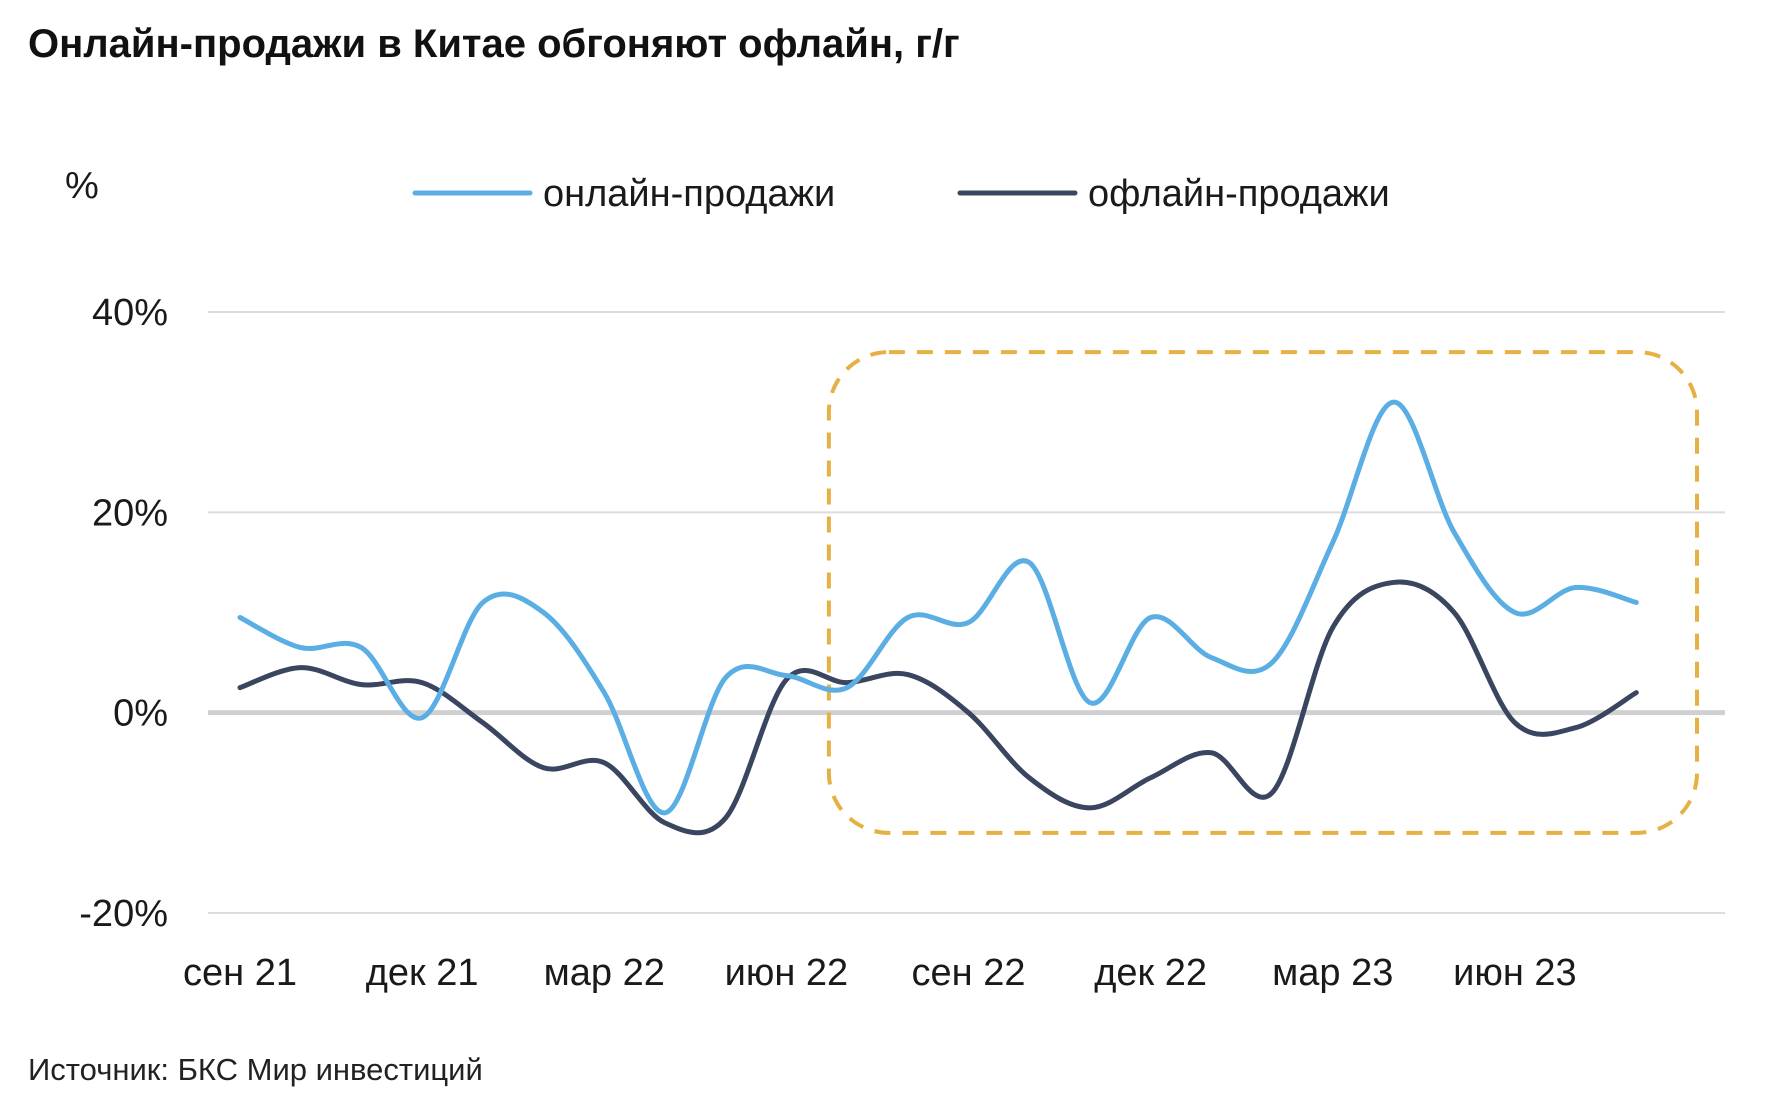 The width and height of the screenshot is (1787, 1105). What do you see at coordinates (130, 313) in the screenshot?
I see `y-tick-label: 40%` at bounding box center [130, 313].